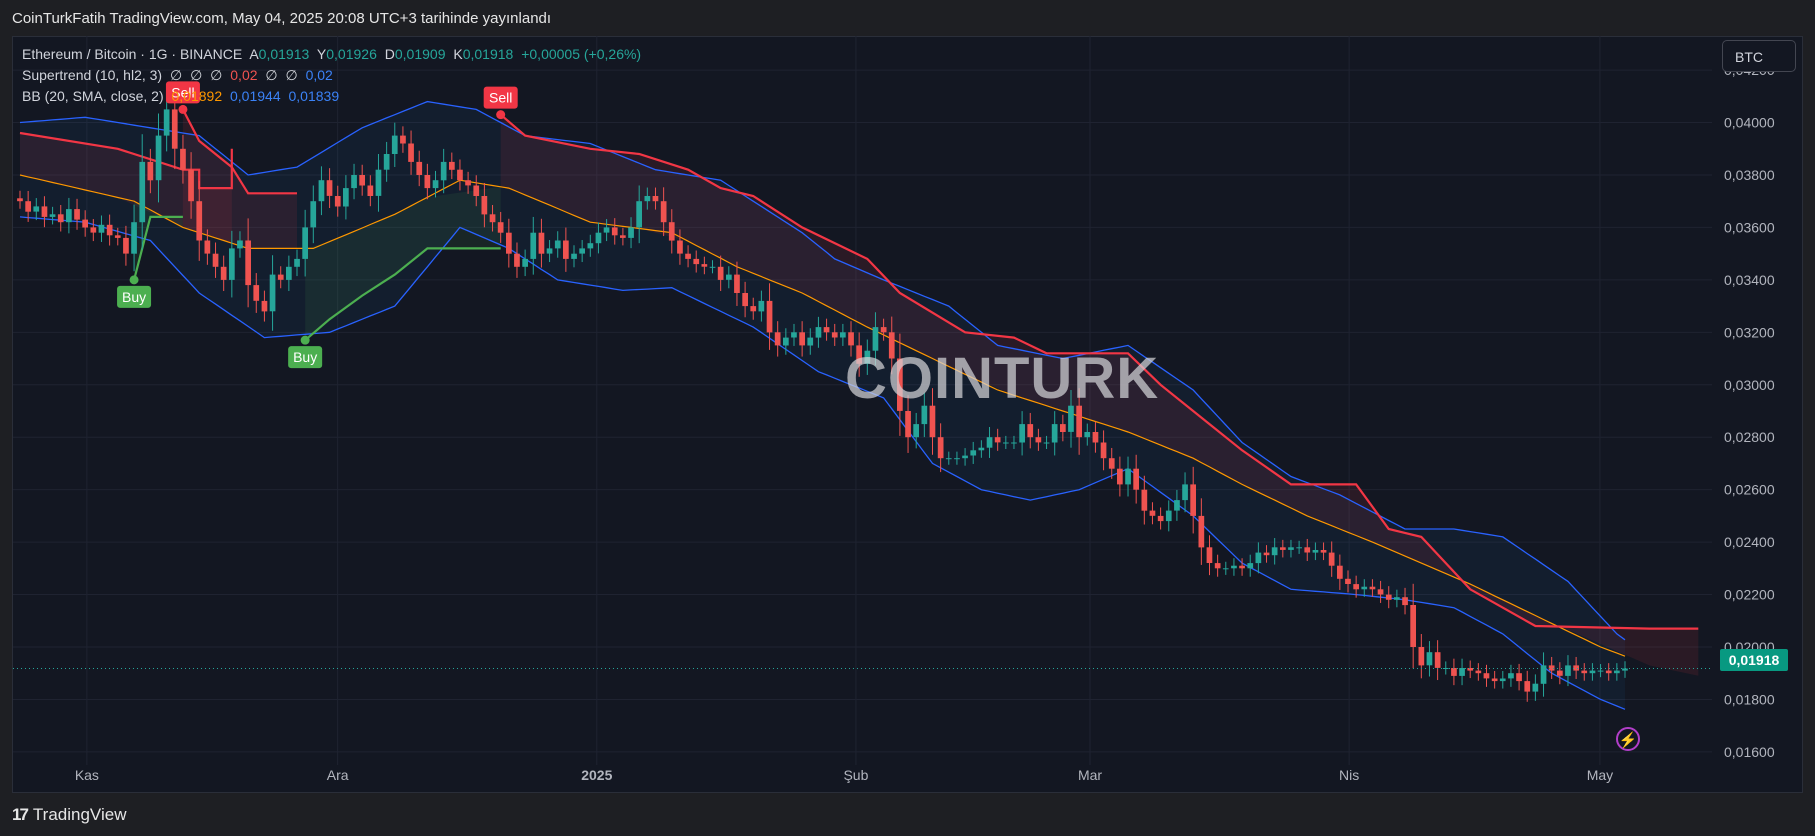 This screenshot has height=836, width=1815. I want to click on low-value: 0,01909, so click(420, 54).